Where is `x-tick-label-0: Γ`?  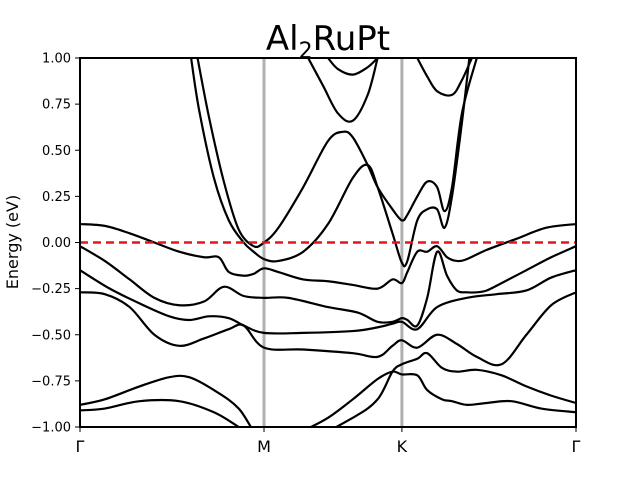 x-tick-label-0: Γ is located at coordinates (80, 446).